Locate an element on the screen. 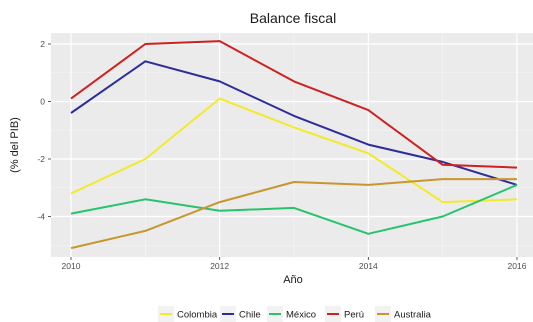  y-tick-label: 2 is located at coordinates (42, 44).